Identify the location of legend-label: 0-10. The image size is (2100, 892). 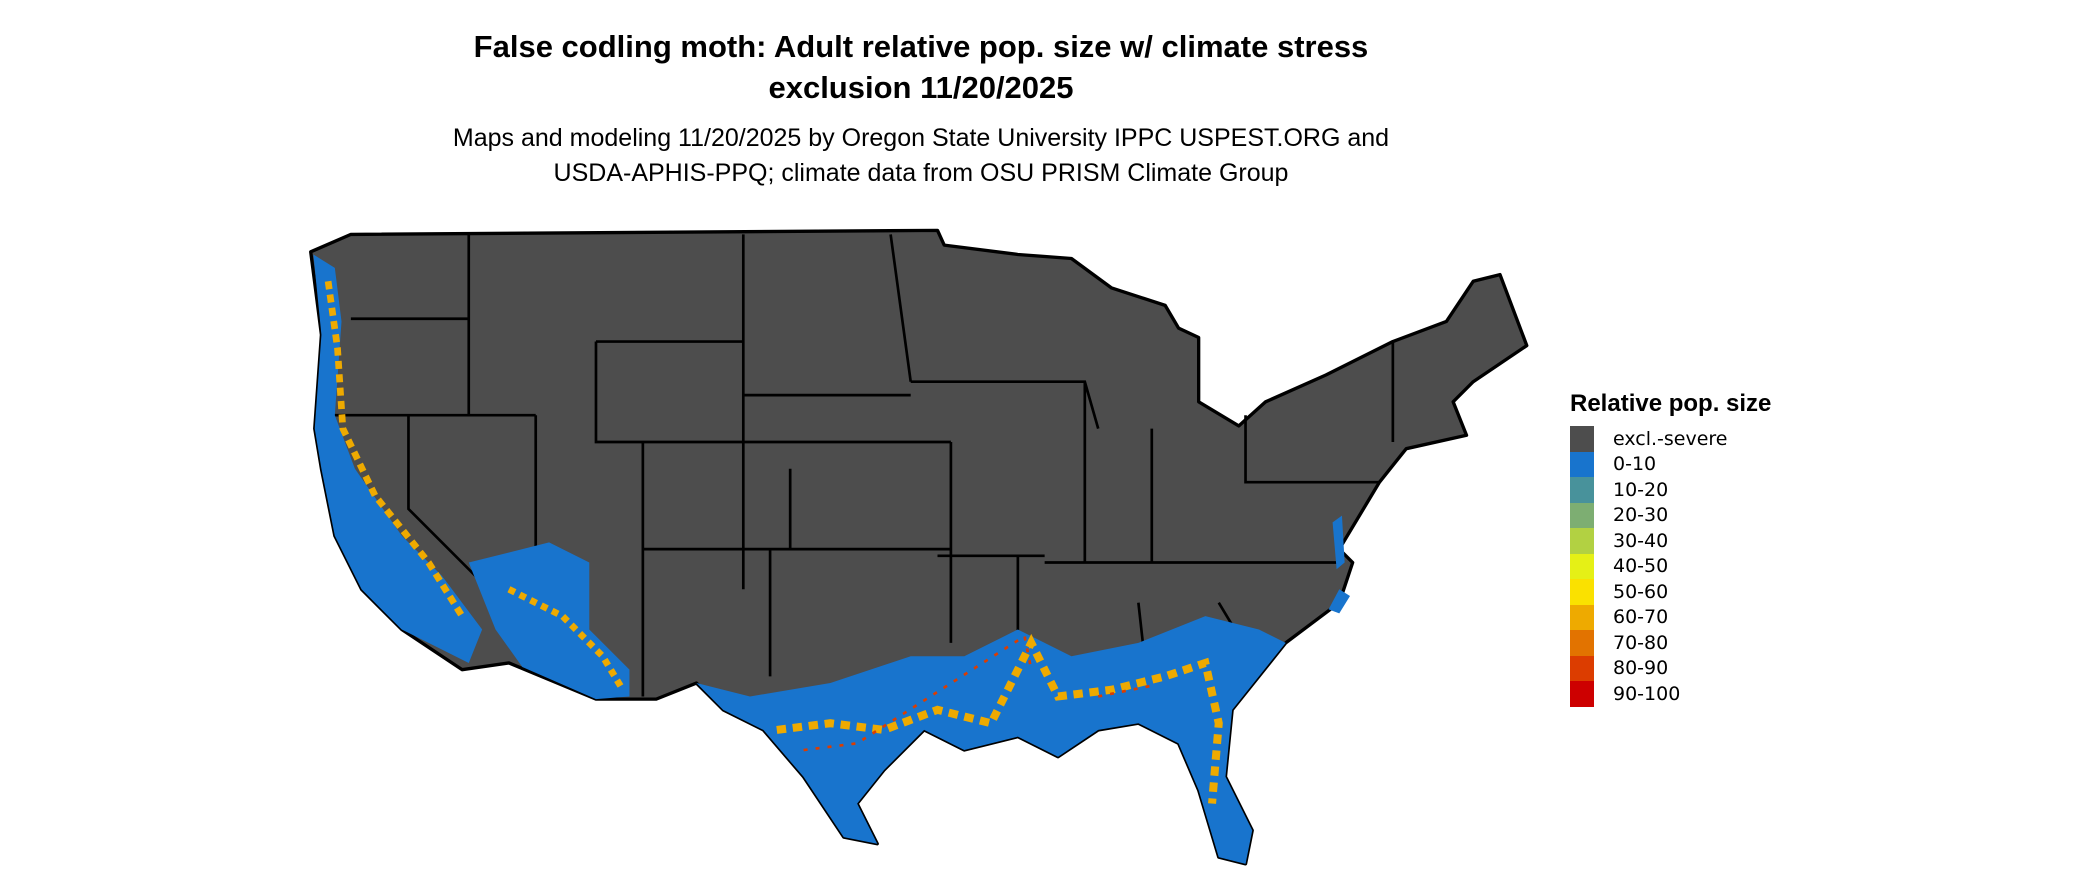
(1635, 464).